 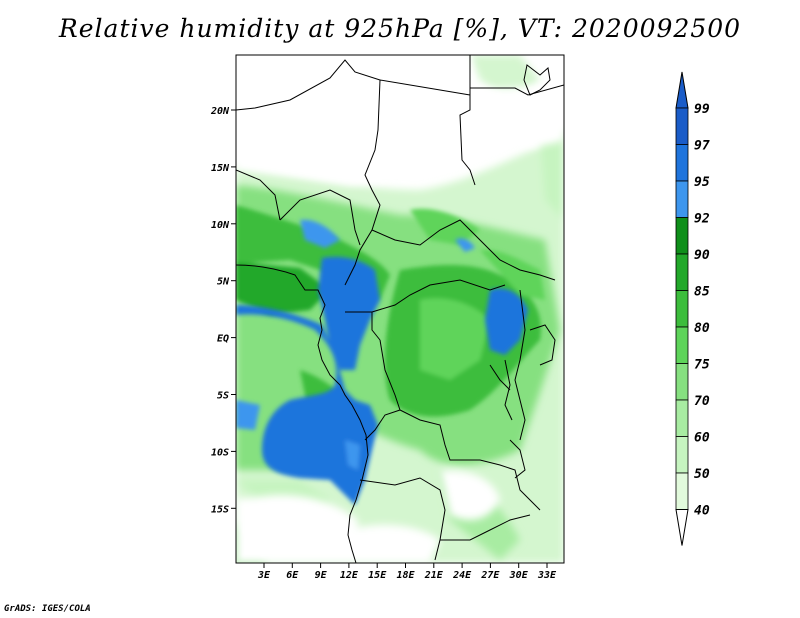 What do you see at coordinates (349, 575) in the screenshot?
I see `lon-label: 12E` at bounding box center [349, 575].